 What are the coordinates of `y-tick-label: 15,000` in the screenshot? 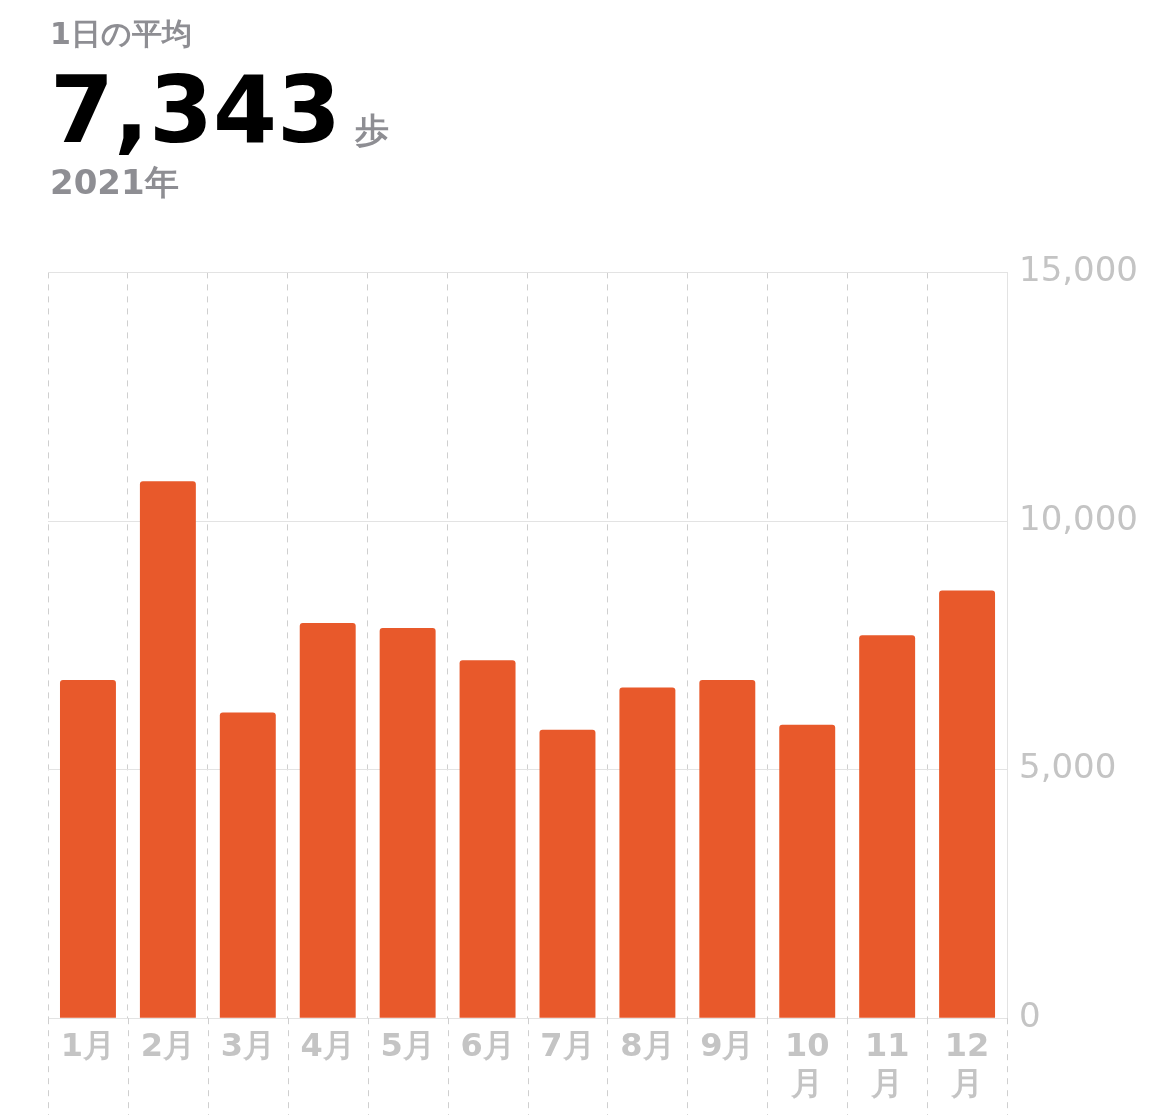 It's located at (1078, 269).